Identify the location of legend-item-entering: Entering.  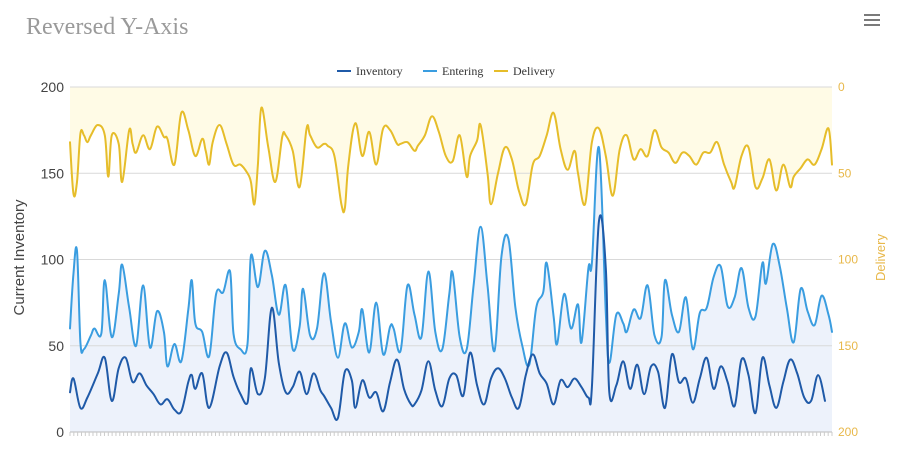
(453, 71).